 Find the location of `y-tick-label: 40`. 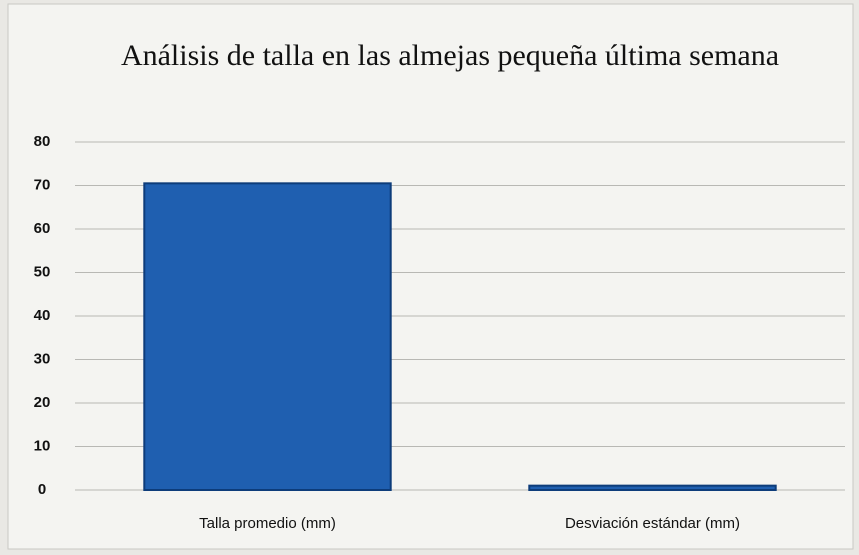

y-tick-label: 40 is located at coordinates (42, 315).